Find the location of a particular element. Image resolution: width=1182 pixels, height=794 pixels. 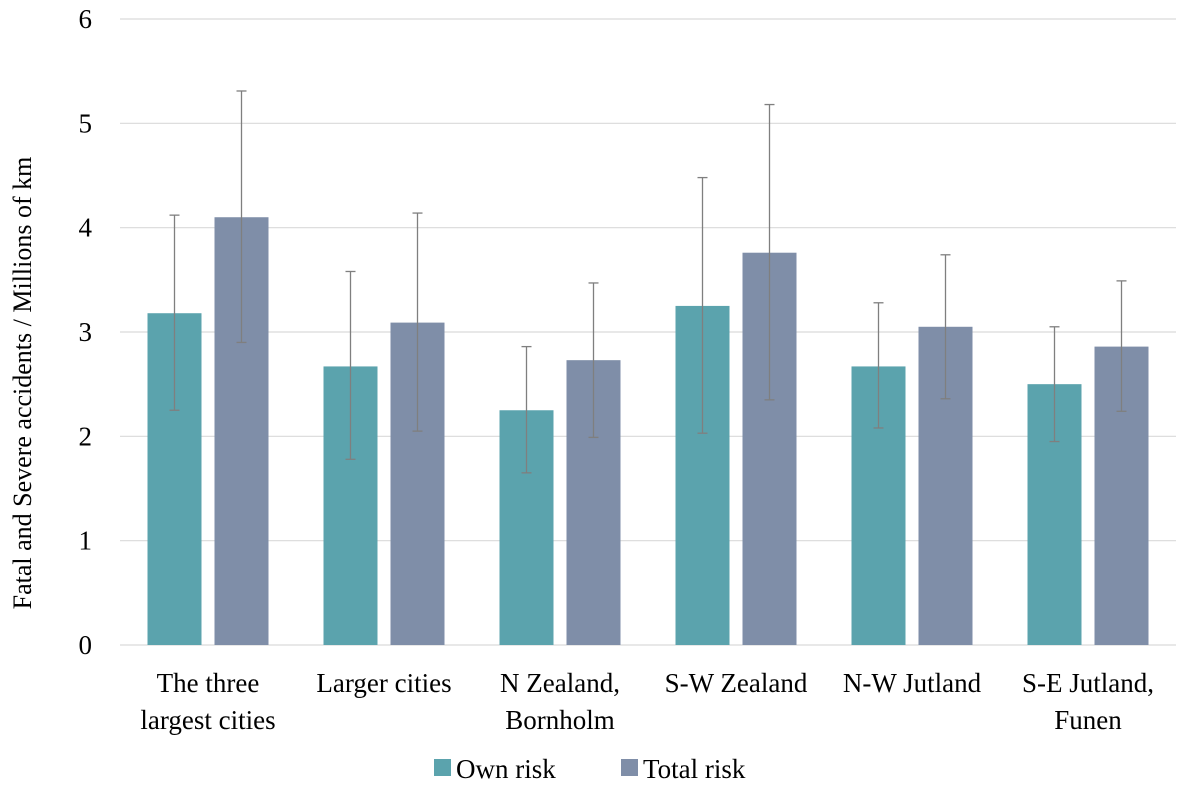

y-tick-label: 0 is located at coordinates (86, 645).